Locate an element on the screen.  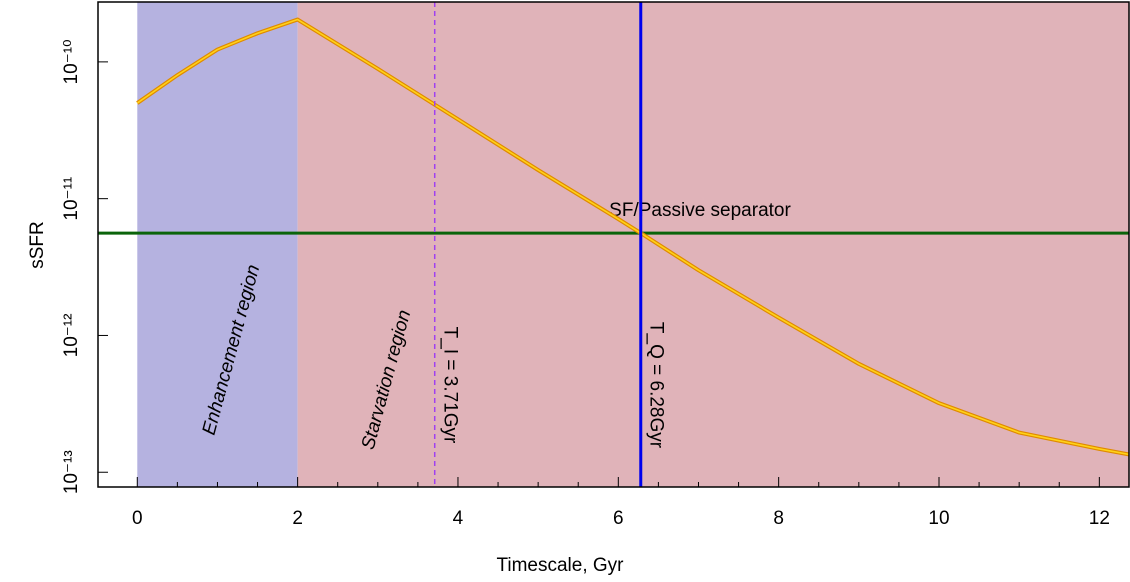
y-tick-label: 10⁻¹³ is located at coordinates (71, 472).